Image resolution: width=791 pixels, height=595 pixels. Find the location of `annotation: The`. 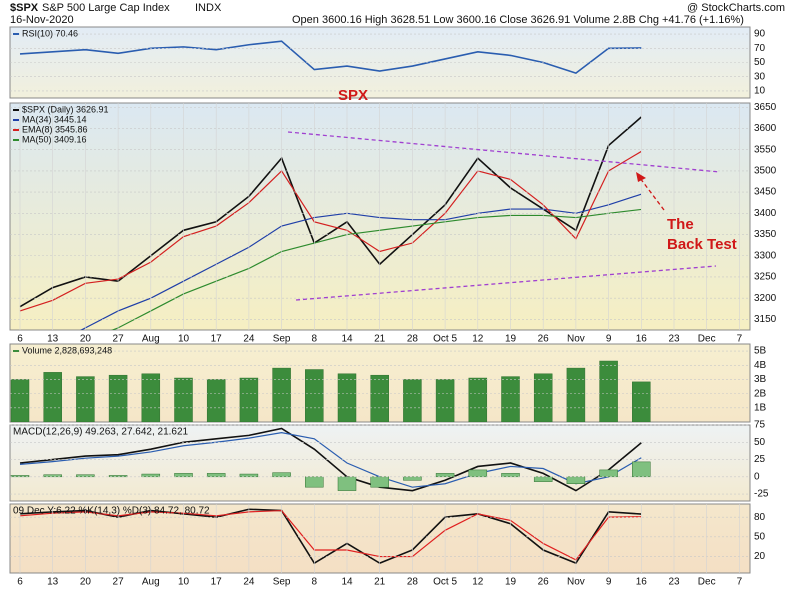

annotation: The is located at coordinates (680, 224).